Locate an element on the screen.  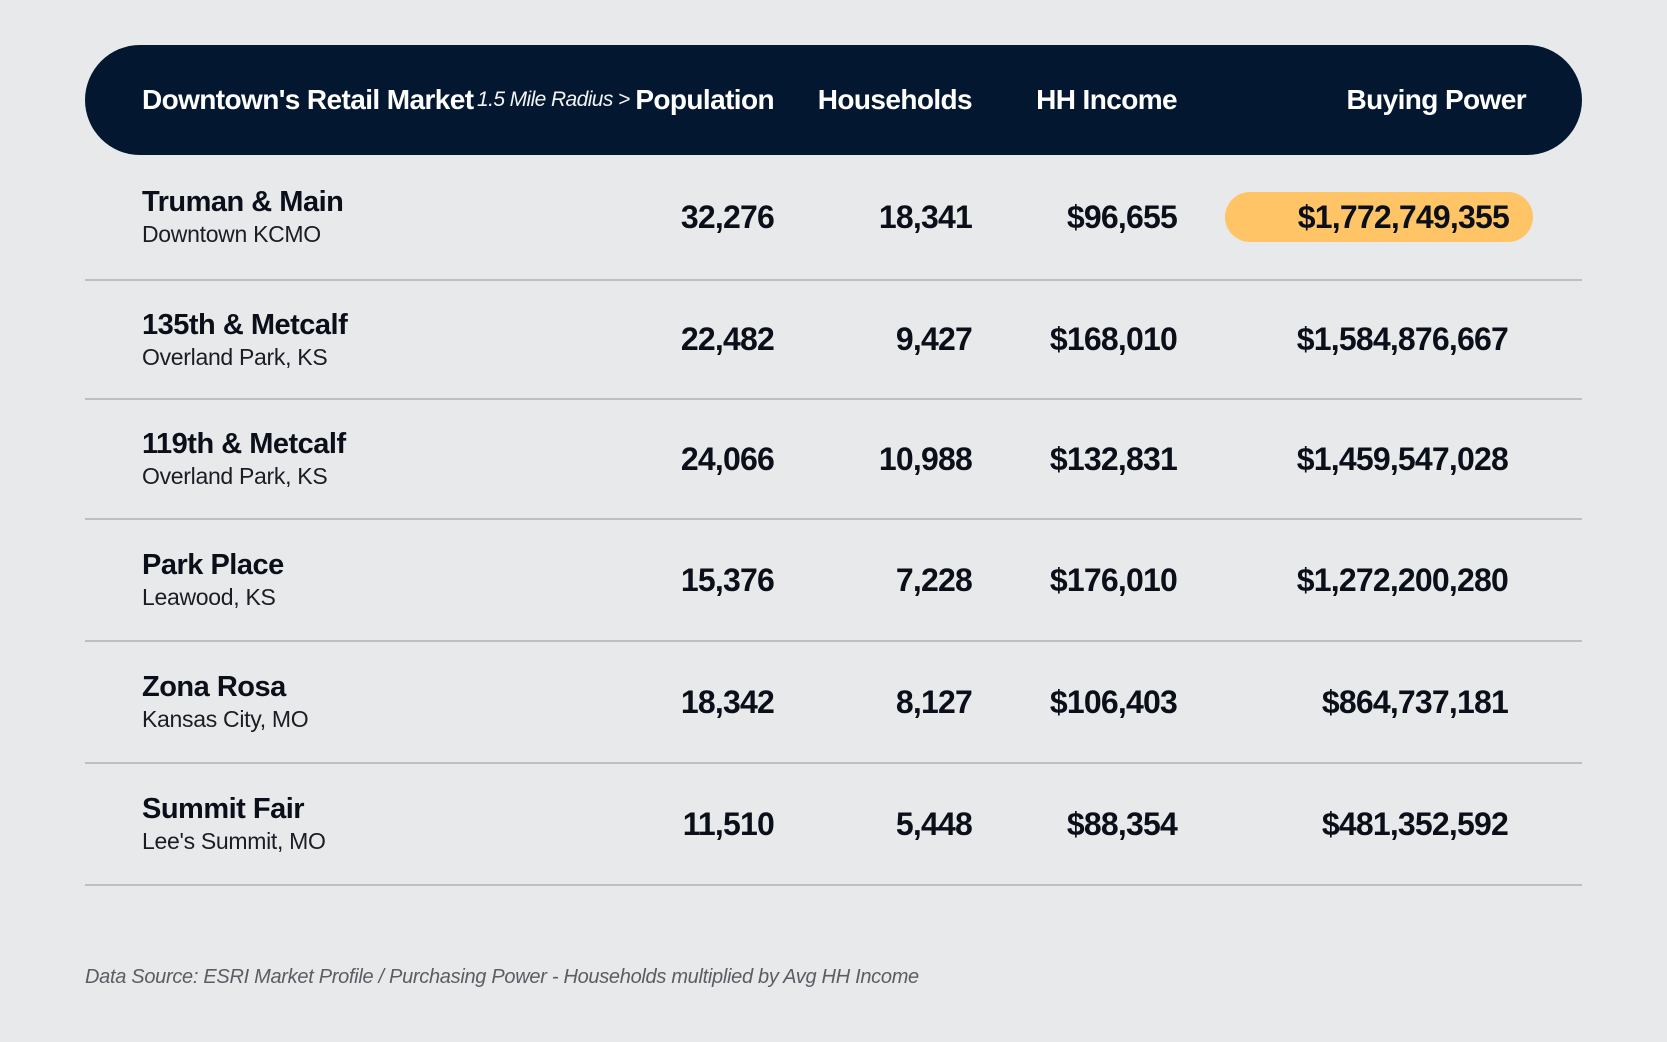
households-value: 9,427 is located at coordinates (934, 339).